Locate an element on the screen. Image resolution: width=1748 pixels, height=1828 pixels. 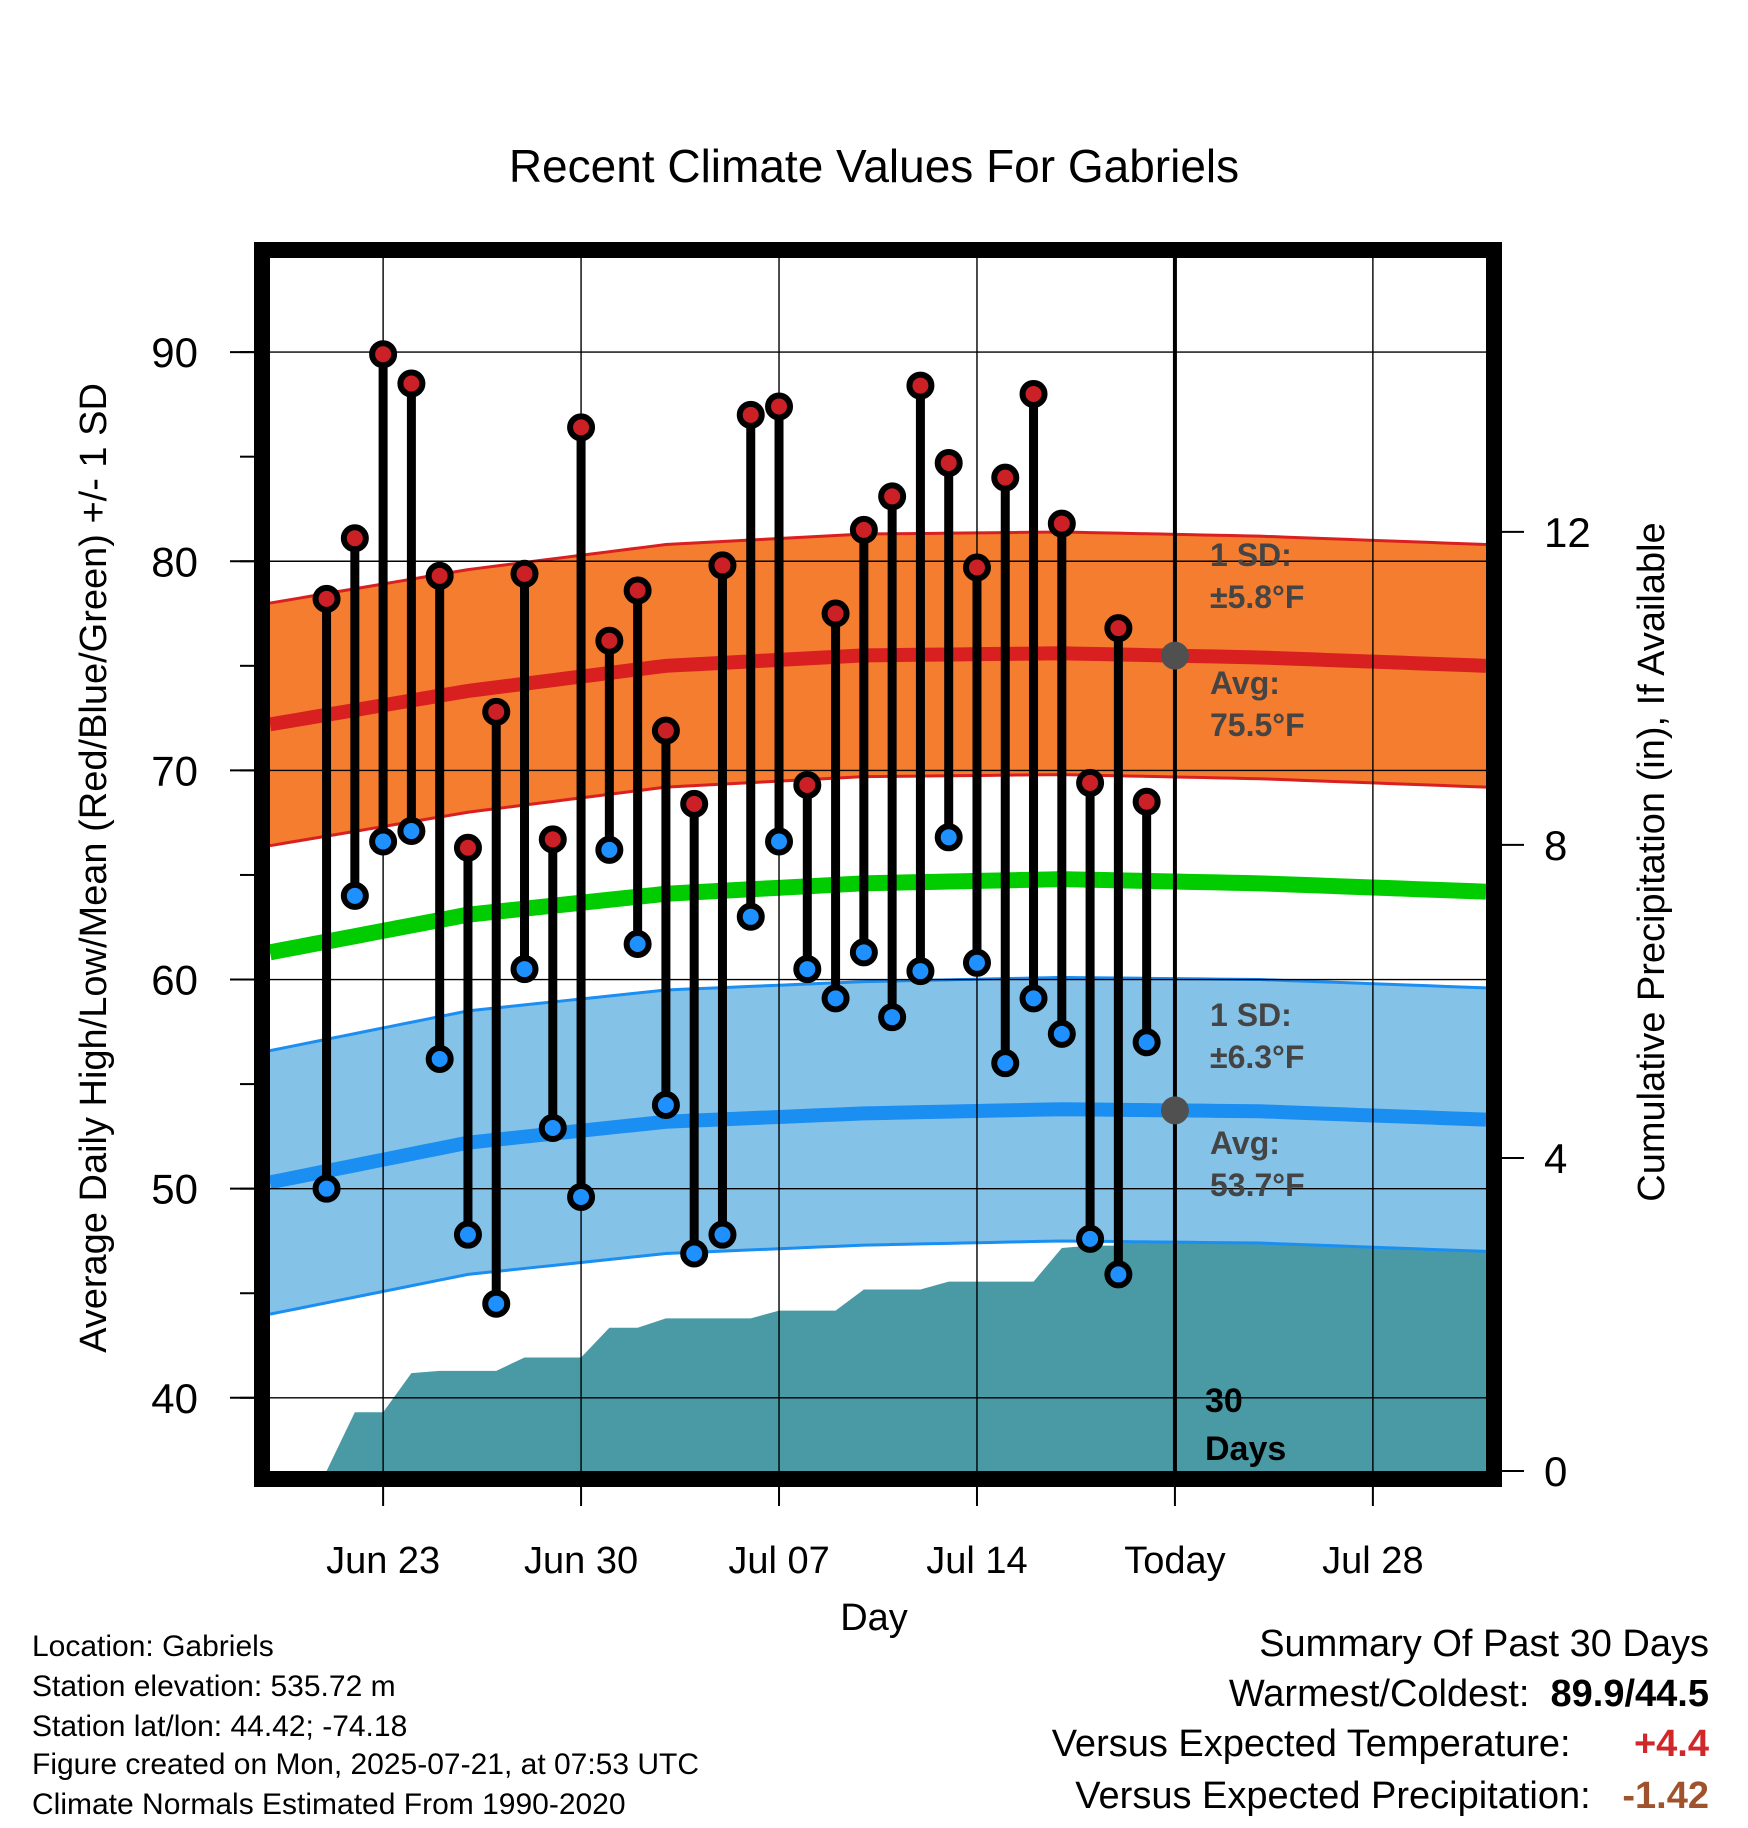
days-word: Days is located at coordinates (1245, 1449).